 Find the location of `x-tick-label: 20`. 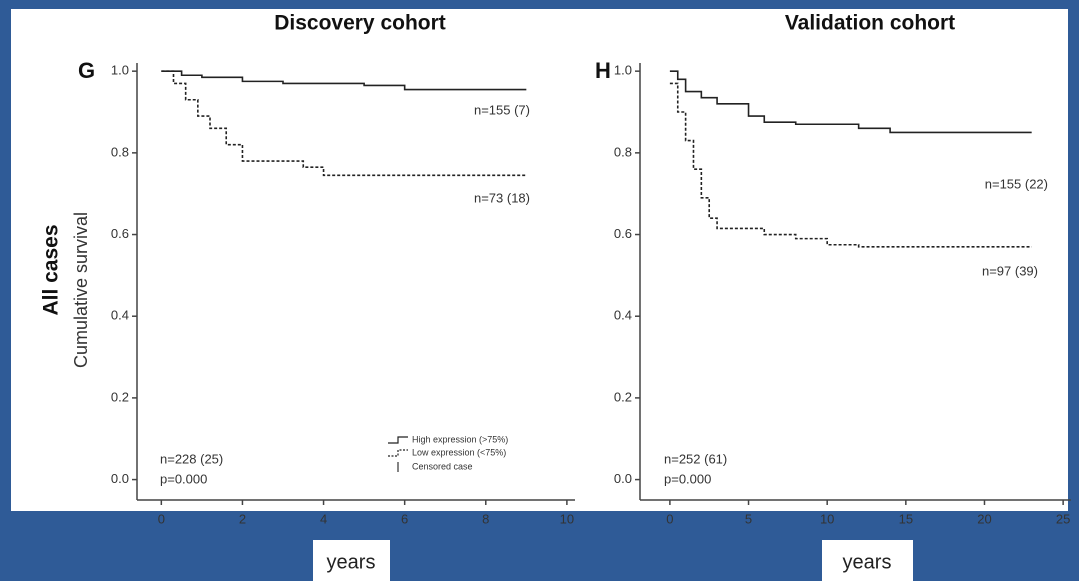

x-tick-label: 20 is located at coordinates (984, 518).